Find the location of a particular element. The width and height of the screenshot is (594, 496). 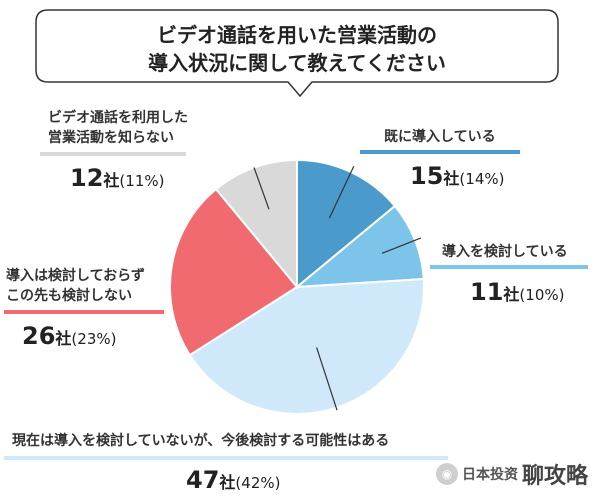

label-unaware-line2: 営業活動を知らない is located at coordinates (111, 138).